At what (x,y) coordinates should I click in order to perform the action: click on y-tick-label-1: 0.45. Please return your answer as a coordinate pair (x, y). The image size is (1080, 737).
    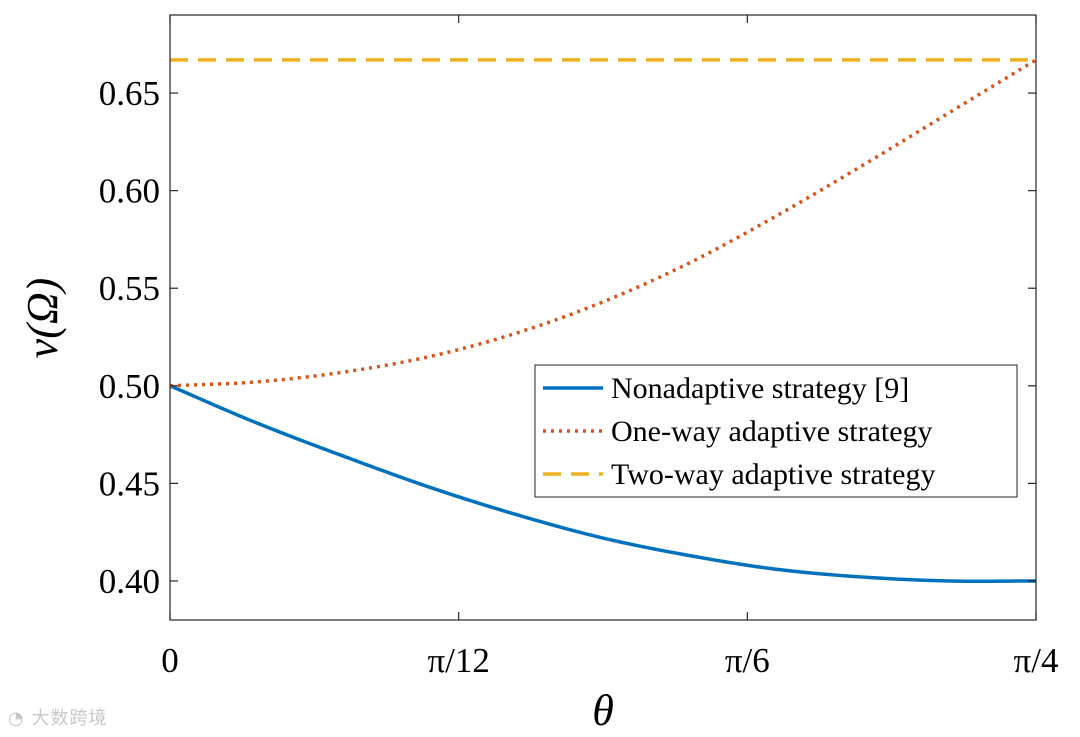
    Looking at the image, I should click on (129, 483).